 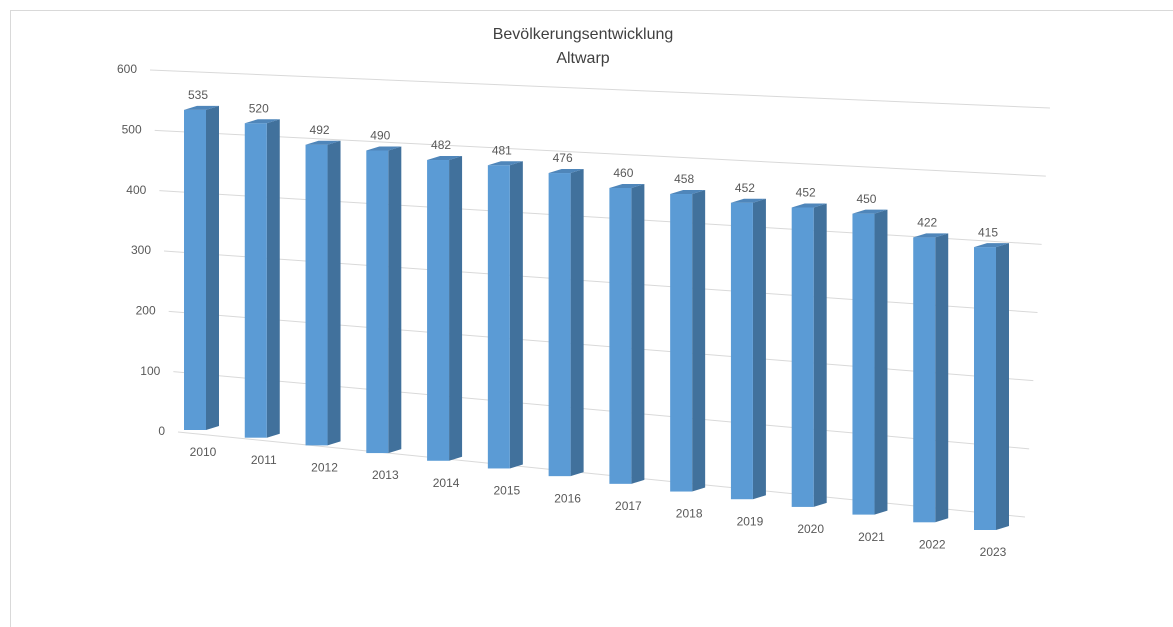 I want to click on x-tick-label: 2017, so click(x=628, y=506).